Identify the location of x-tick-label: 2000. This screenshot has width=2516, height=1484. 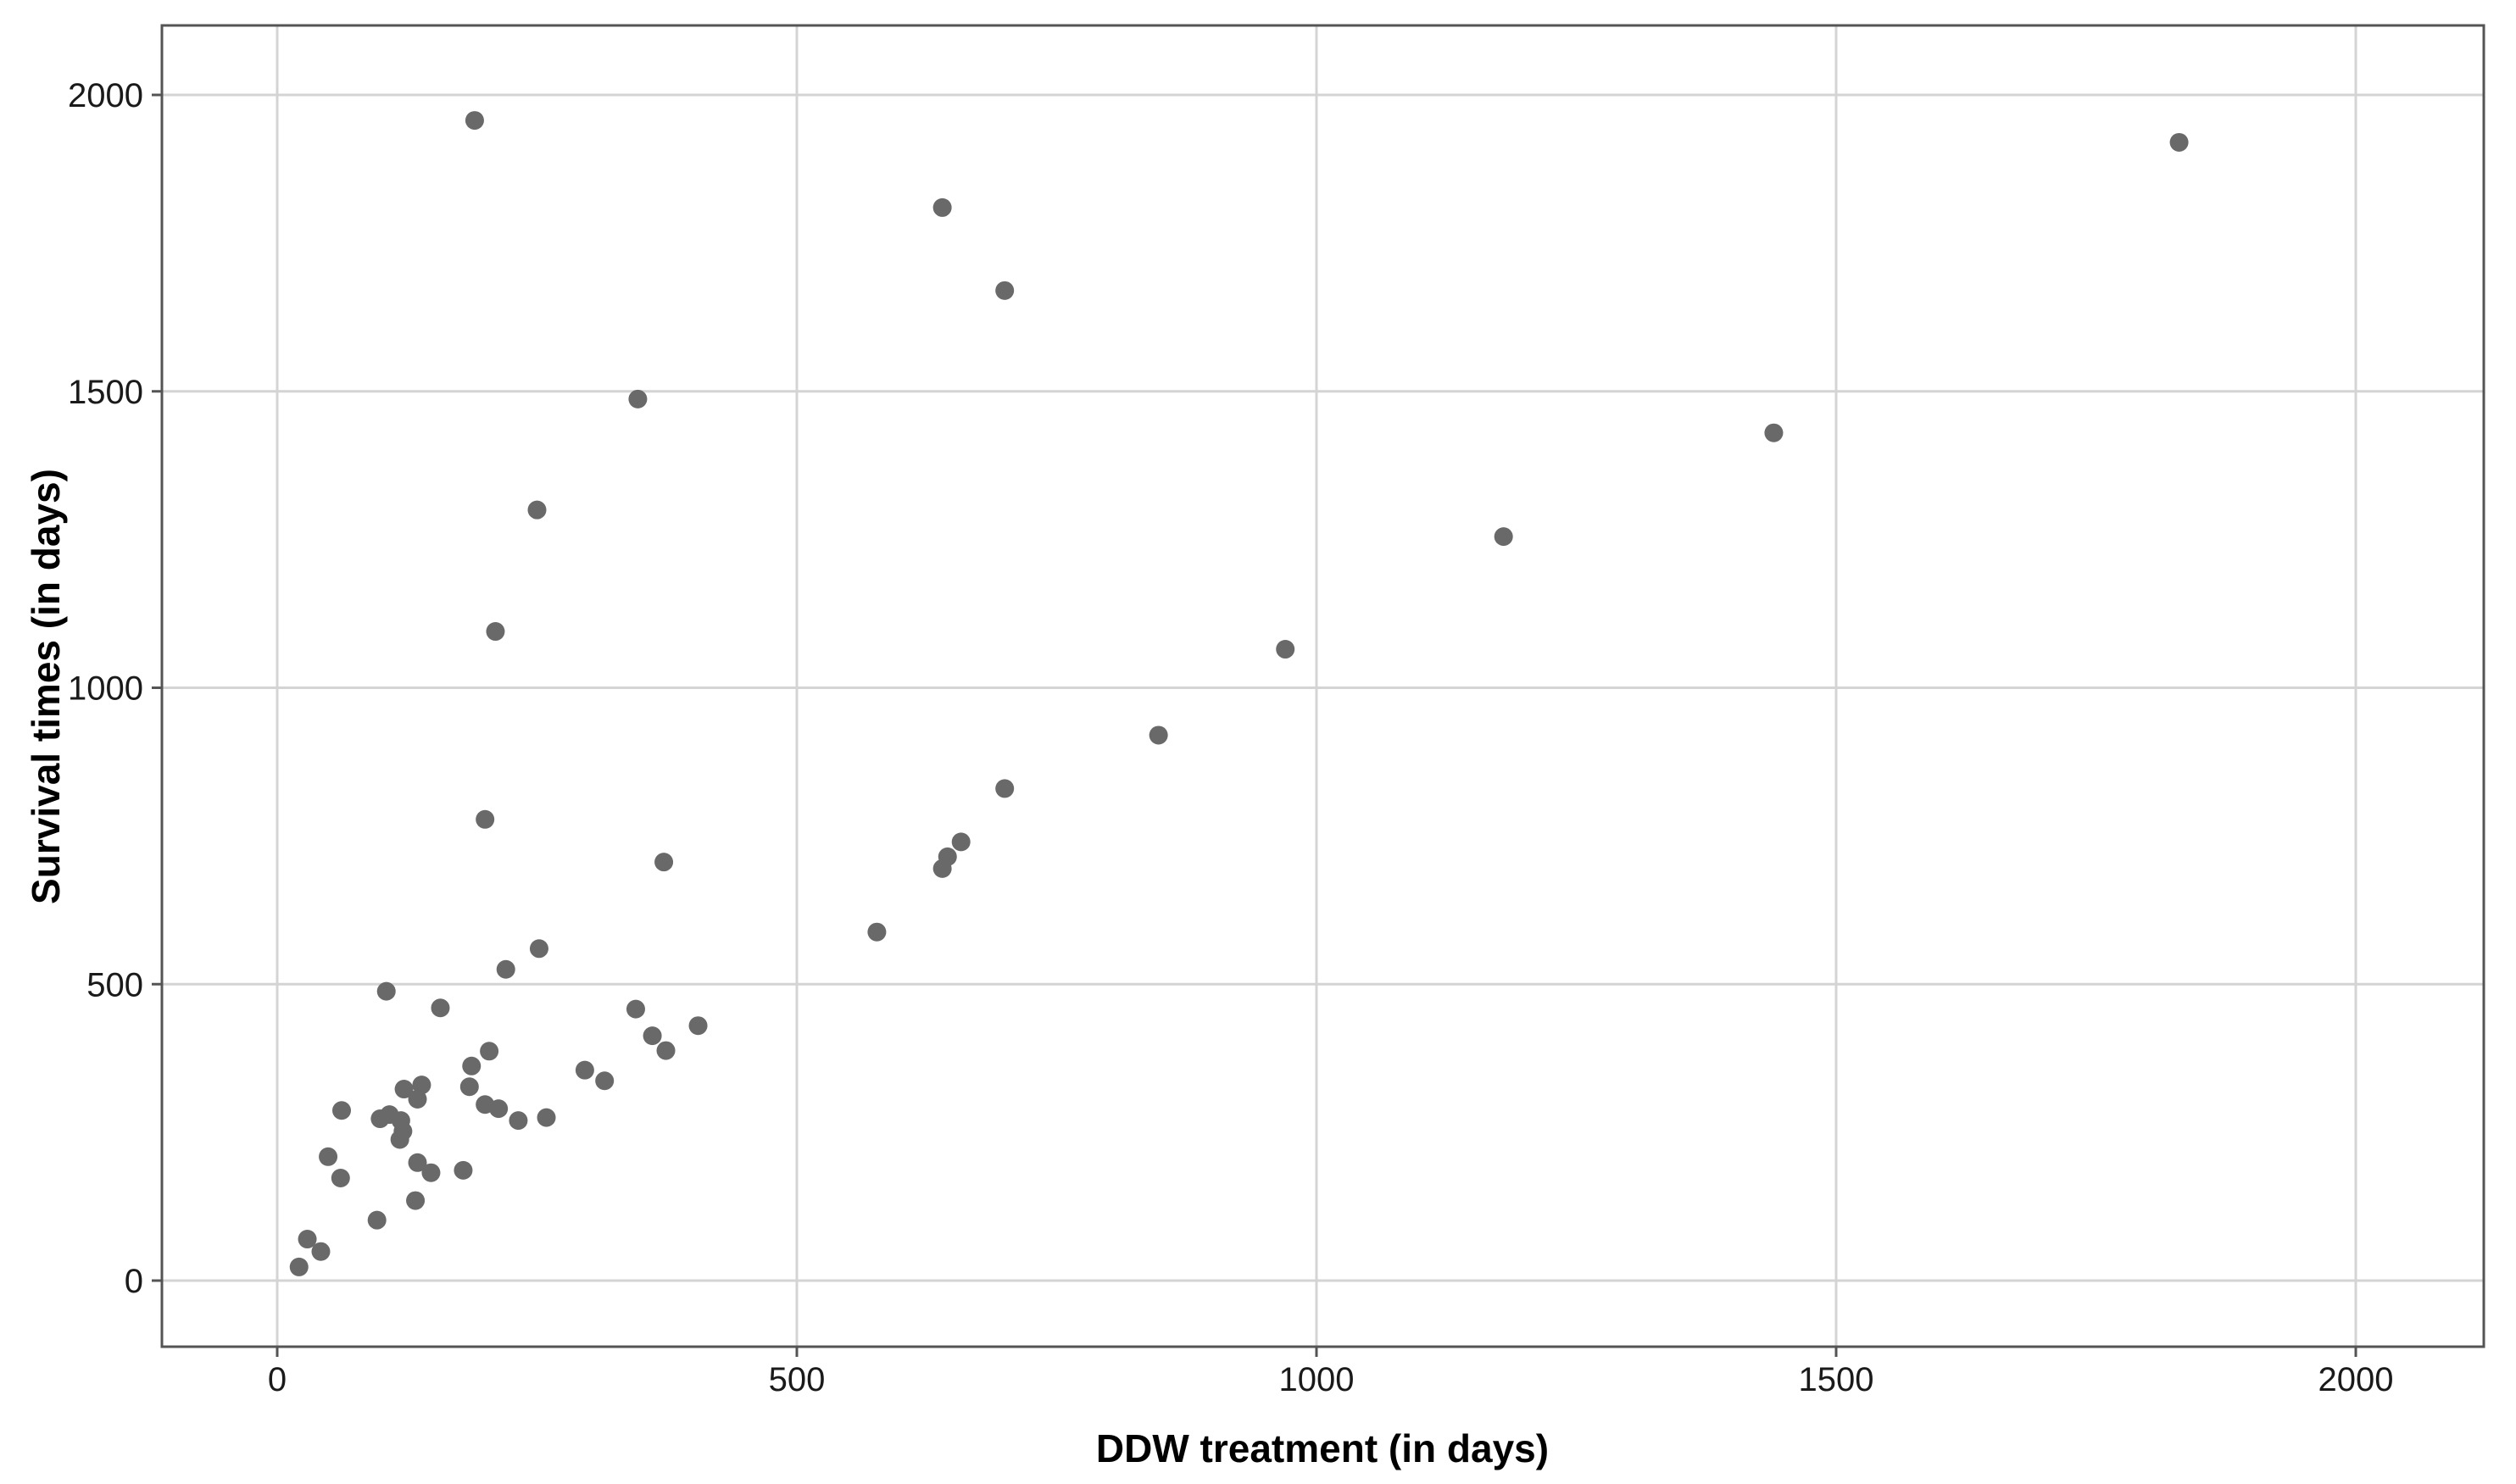
(2356, 1380).